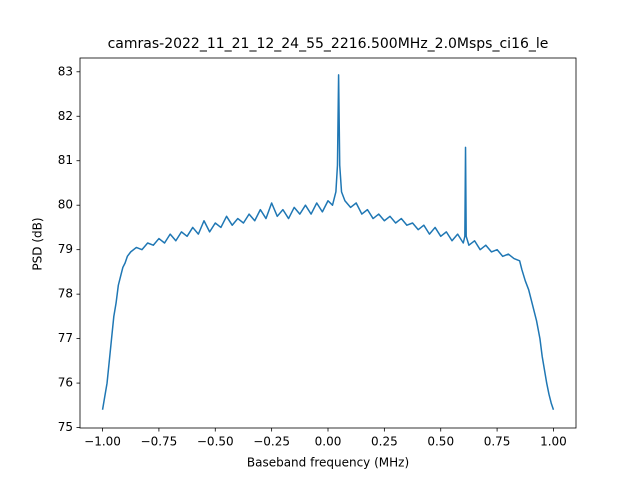 Image resolution: width=640 pixels, height=484 pixels. What do you see at coordinates (159, 442) in the screenshot?
I see `x-tick-label: −0.75` at bounding box center [159, 442].